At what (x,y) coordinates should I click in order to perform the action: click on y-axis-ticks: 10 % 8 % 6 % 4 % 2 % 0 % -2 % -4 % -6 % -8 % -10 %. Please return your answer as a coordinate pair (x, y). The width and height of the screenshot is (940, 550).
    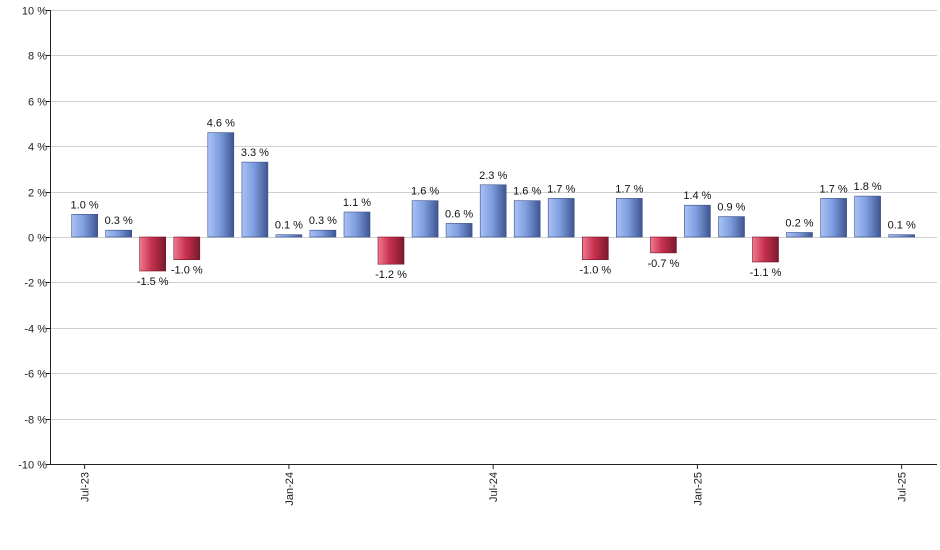
    Looking at the image, I should click on (34, 239).